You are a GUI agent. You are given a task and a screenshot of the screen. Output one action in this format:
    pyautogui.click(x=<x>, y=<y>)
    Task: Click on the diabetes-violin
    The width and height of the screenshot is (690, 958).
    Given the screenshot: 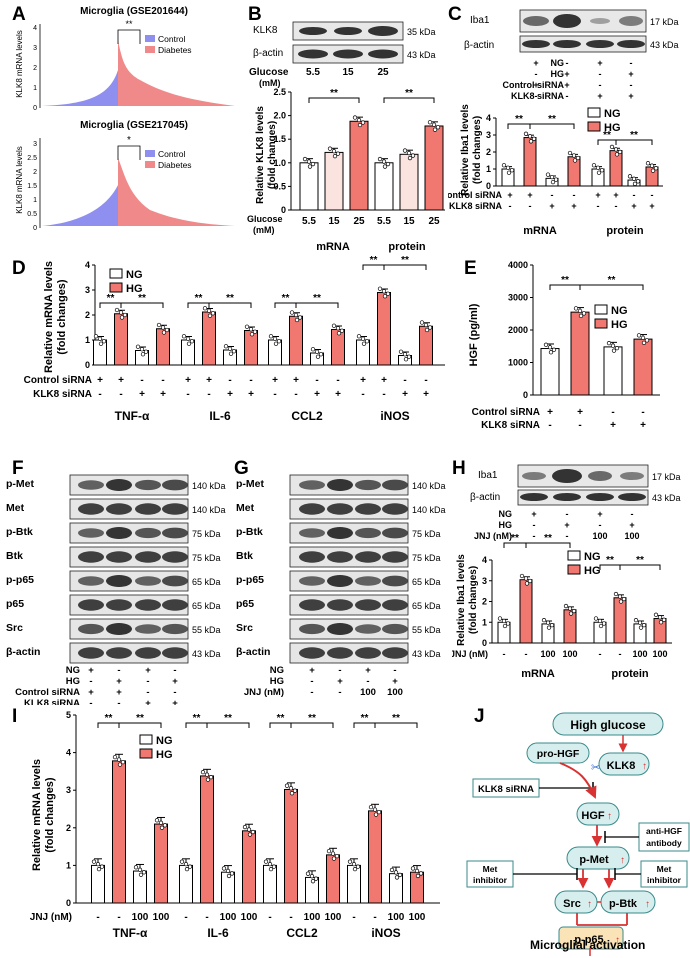 What is the action you would take?
    pyautogui.click(x=176, y=73)
    